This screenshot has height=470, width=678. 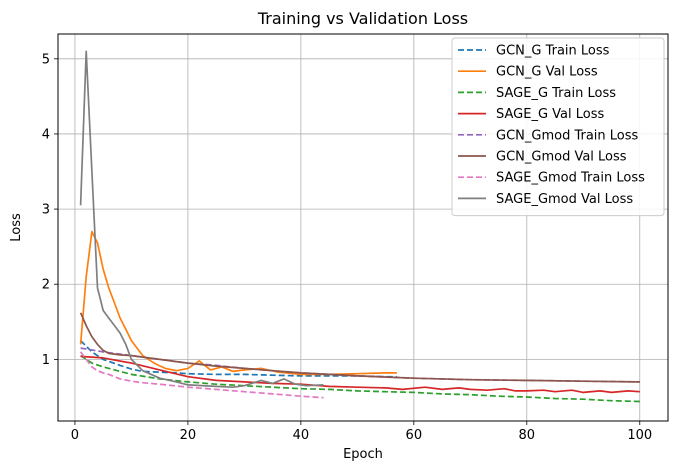 What do you see at coordinates (547, 72) in the screenshot?
I see `legend-entry: GCN_G Val Loss` at bounding box center [547, 72].